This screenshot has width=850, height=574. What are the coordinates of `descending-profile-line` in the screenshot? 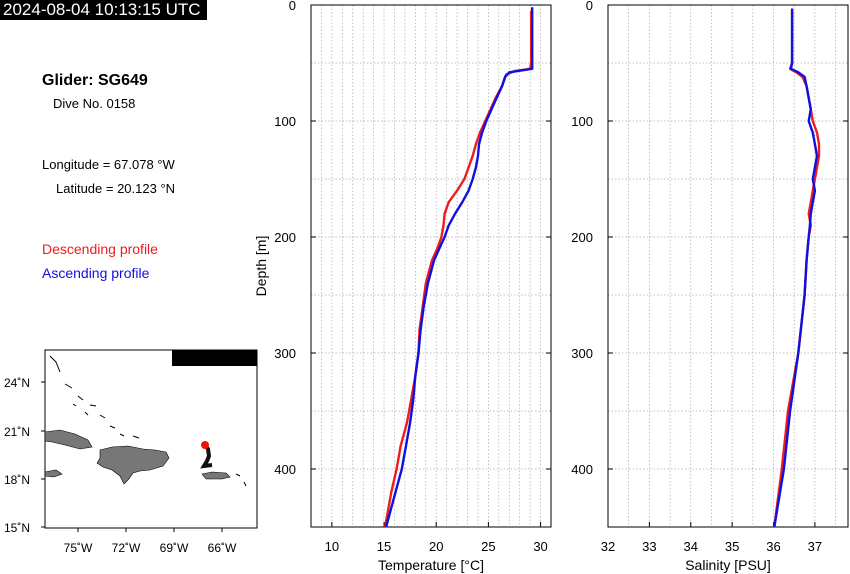 It's located at (797, 269).